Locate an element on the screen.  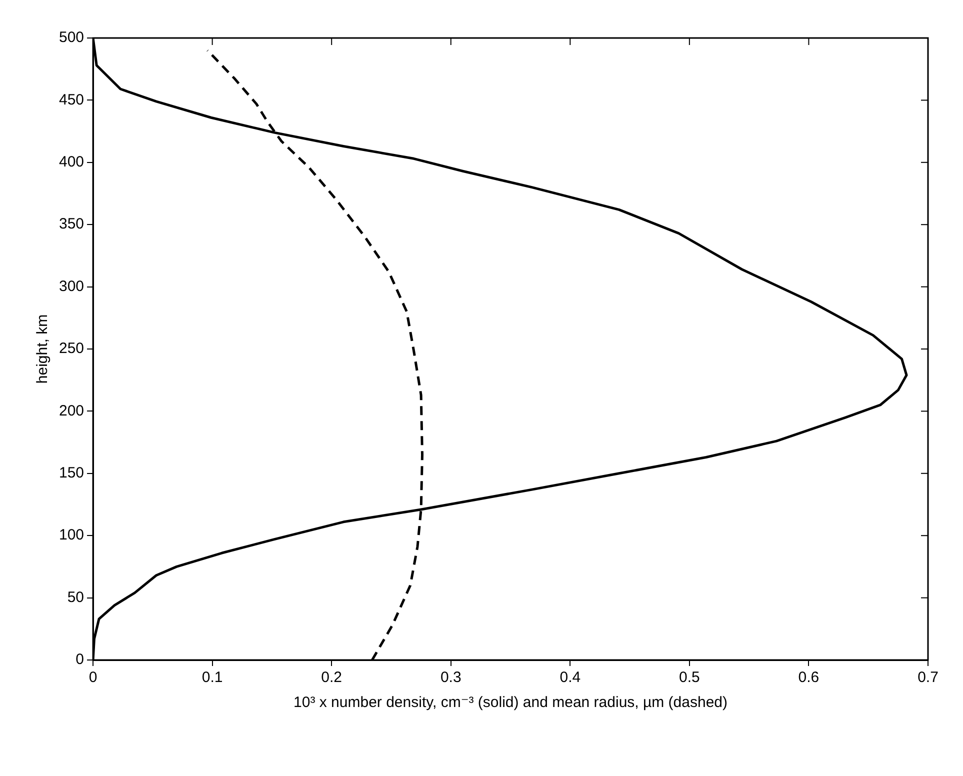
x-tick-label: 0 is located at coordinates (93, 677).